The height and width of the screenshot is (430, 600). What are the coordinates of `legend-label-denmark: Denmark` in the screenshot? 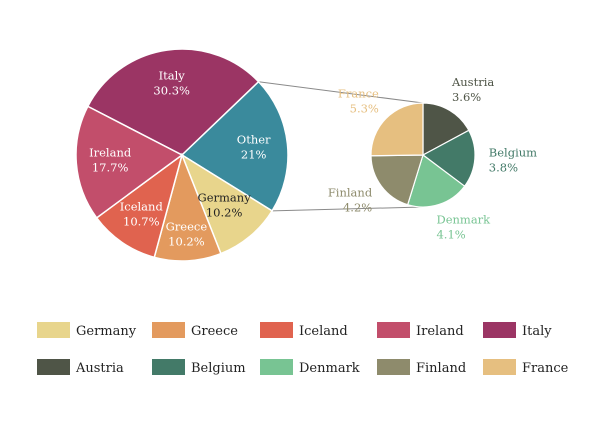 It's located at (329, 368).